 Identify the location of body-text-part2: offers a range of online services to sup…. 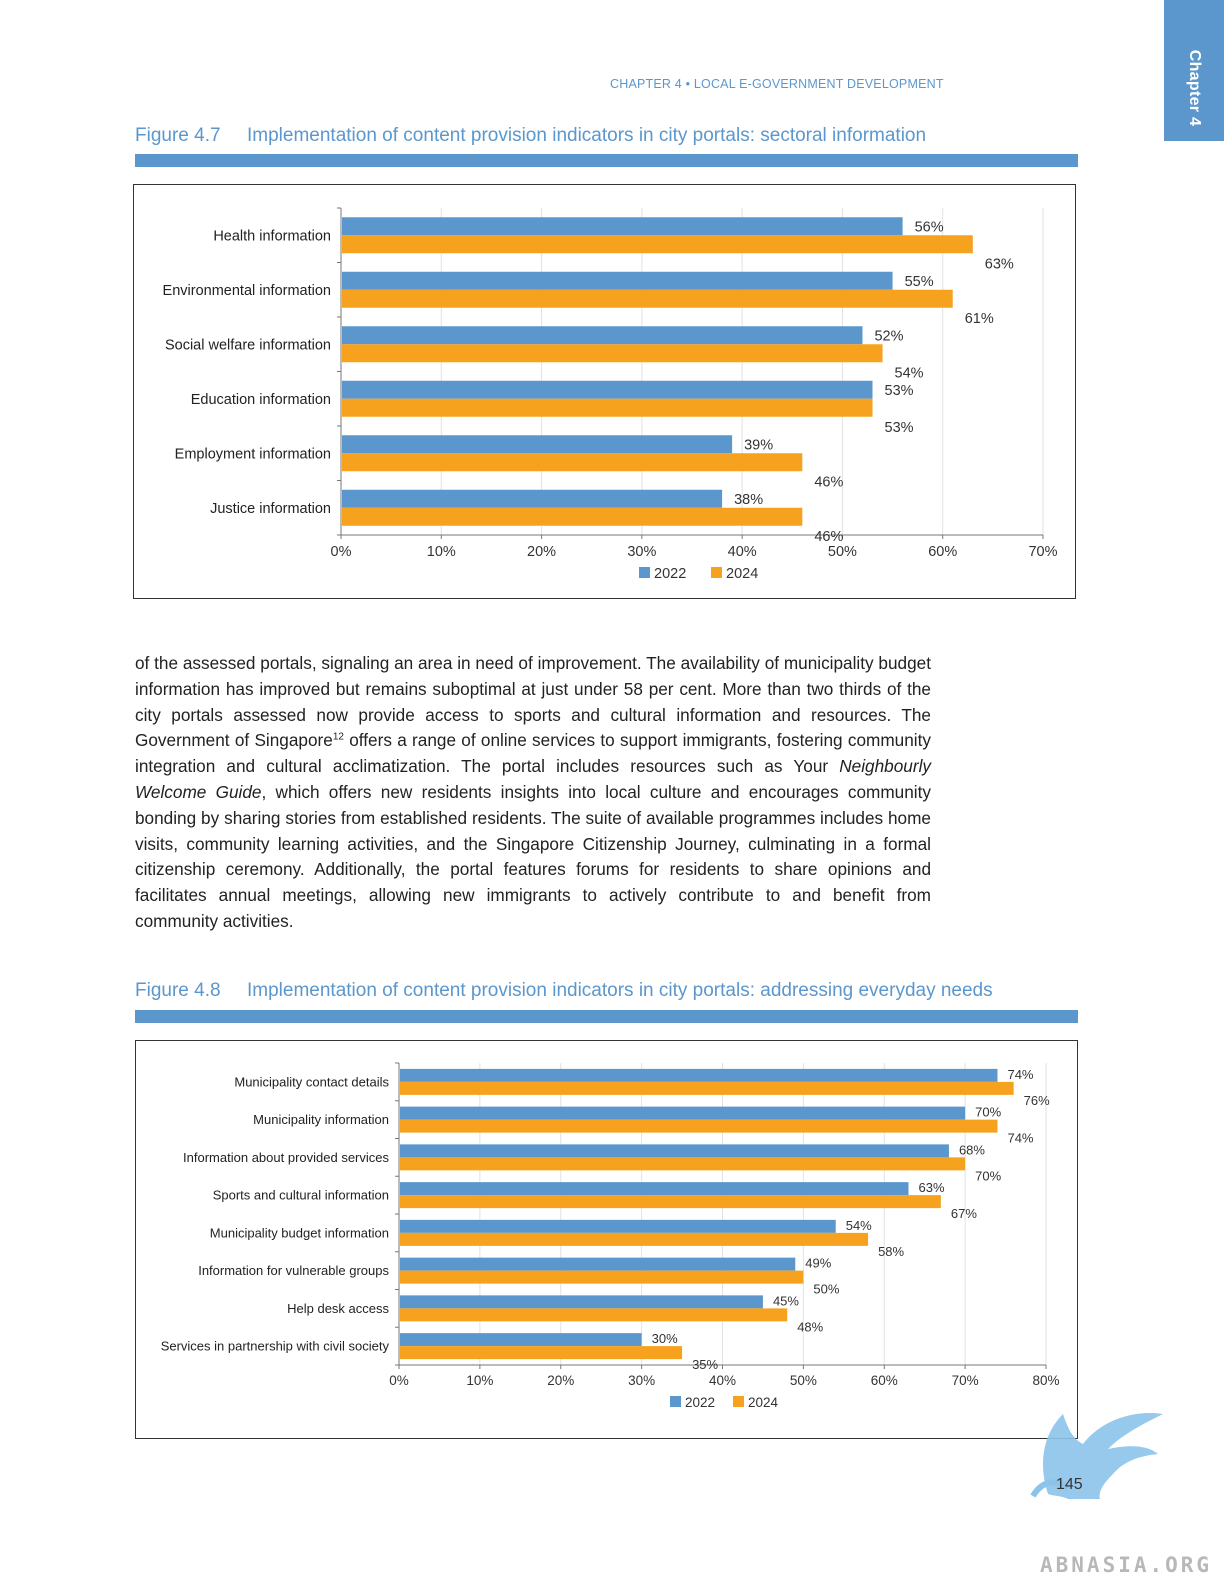
(533, 753).